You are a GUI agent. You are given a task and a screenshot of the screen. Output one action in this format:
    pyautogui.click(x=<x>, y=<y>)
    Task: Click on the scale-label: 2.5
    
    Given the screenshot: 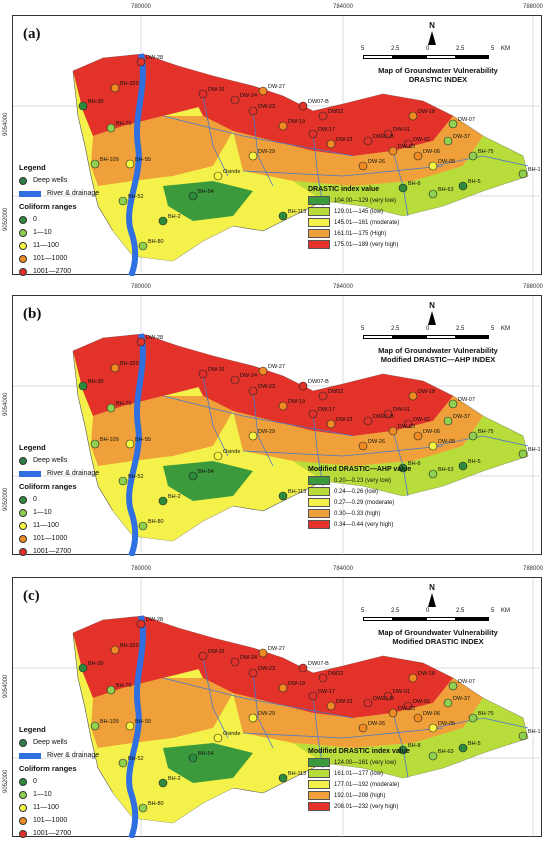 What is the action you would take?
    pyautogui.click(x=395, y=49)
    